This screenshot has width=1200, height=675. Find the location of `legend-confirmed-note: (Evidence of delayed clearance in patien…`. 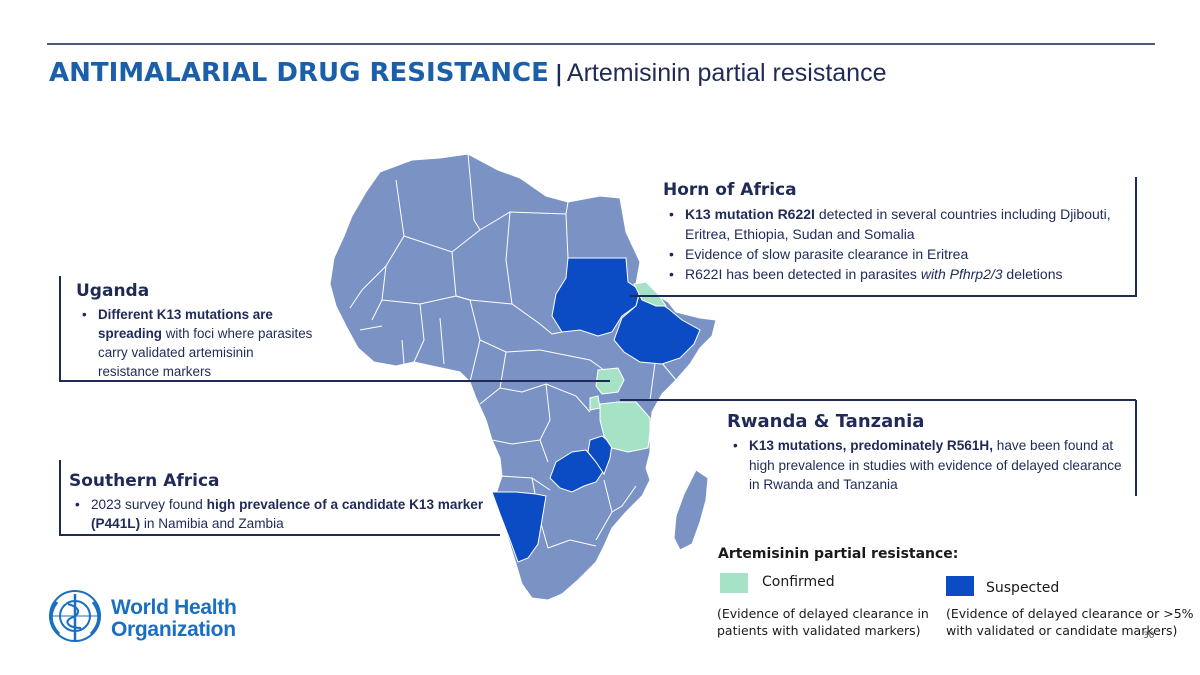

legend-confirmed-note: (Evidence of delayed clearance in patien… is located at coordinates (823, 622).